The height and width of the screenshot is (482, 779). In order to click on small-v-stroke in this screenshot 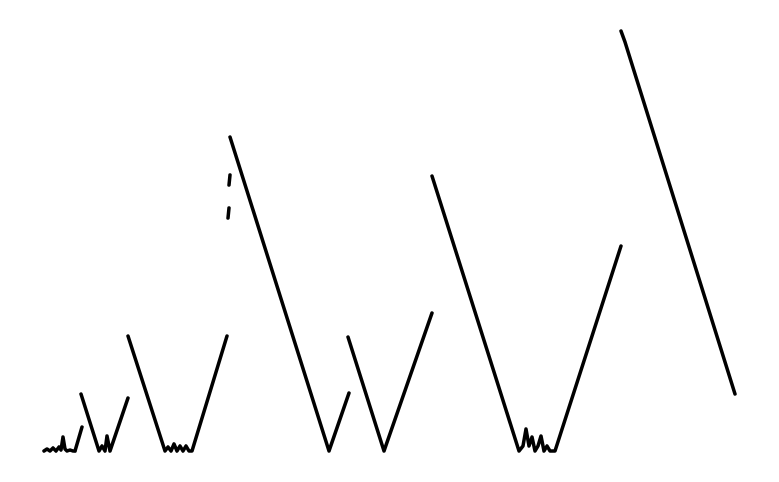, I will do `click(104, 422)`.